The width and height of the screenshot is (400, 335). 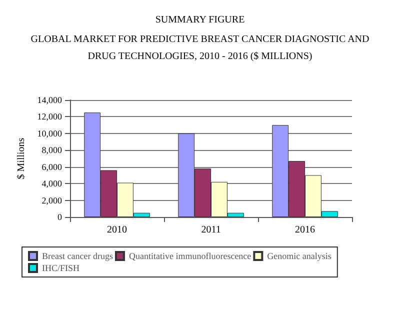 I want to click on x-tick-label: 2010, so click(x=117, y=230).